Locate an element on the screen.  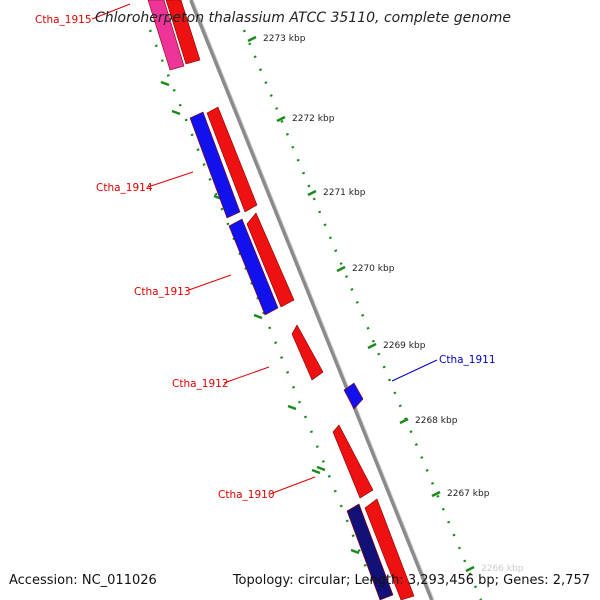
length-label: Length: is located at coordinates (379, 580).